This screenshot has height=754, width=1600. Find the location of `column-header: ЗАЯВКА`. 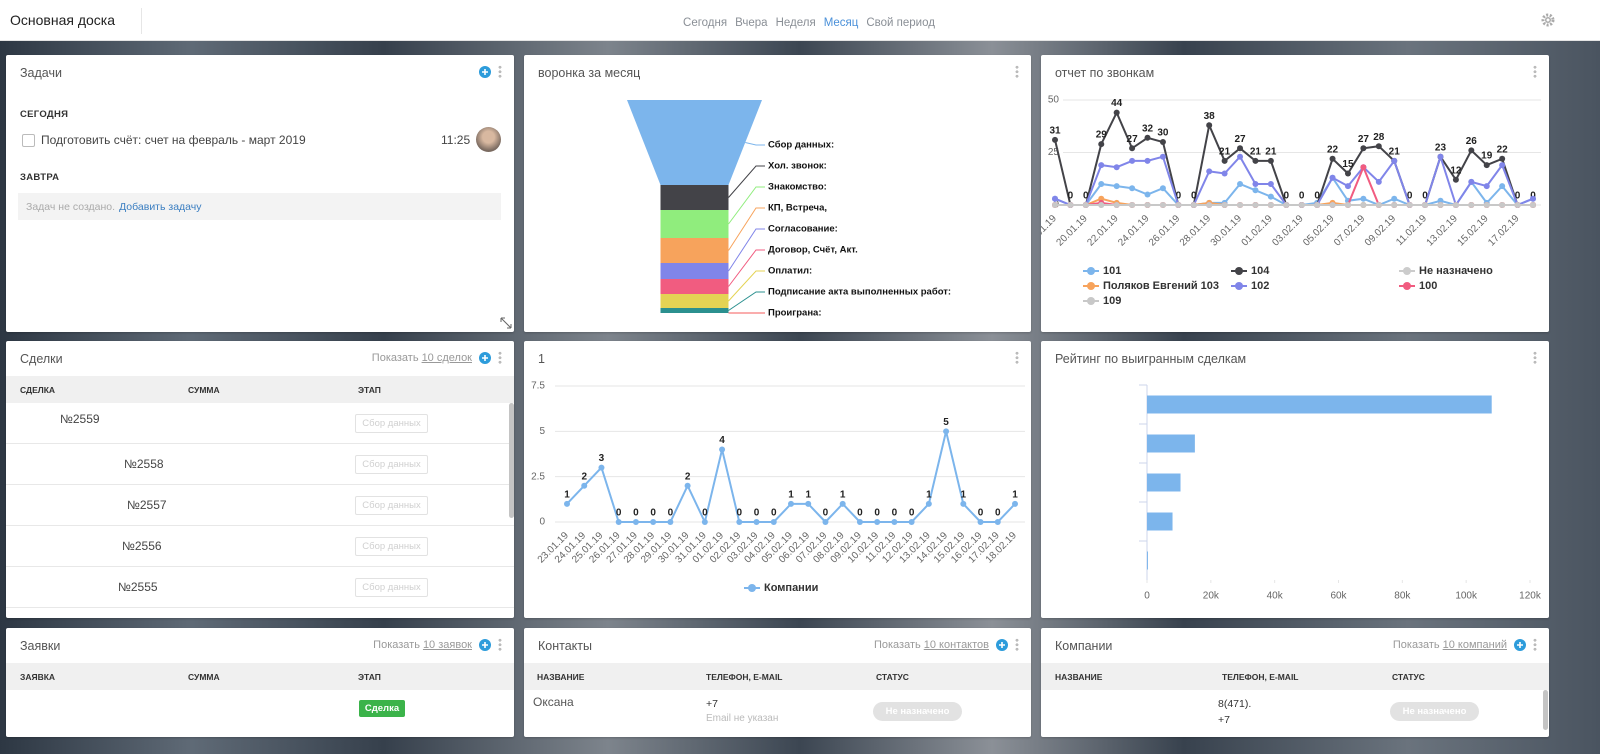

column-header: ЗАЯВКА is located at coordinates (38, 677).